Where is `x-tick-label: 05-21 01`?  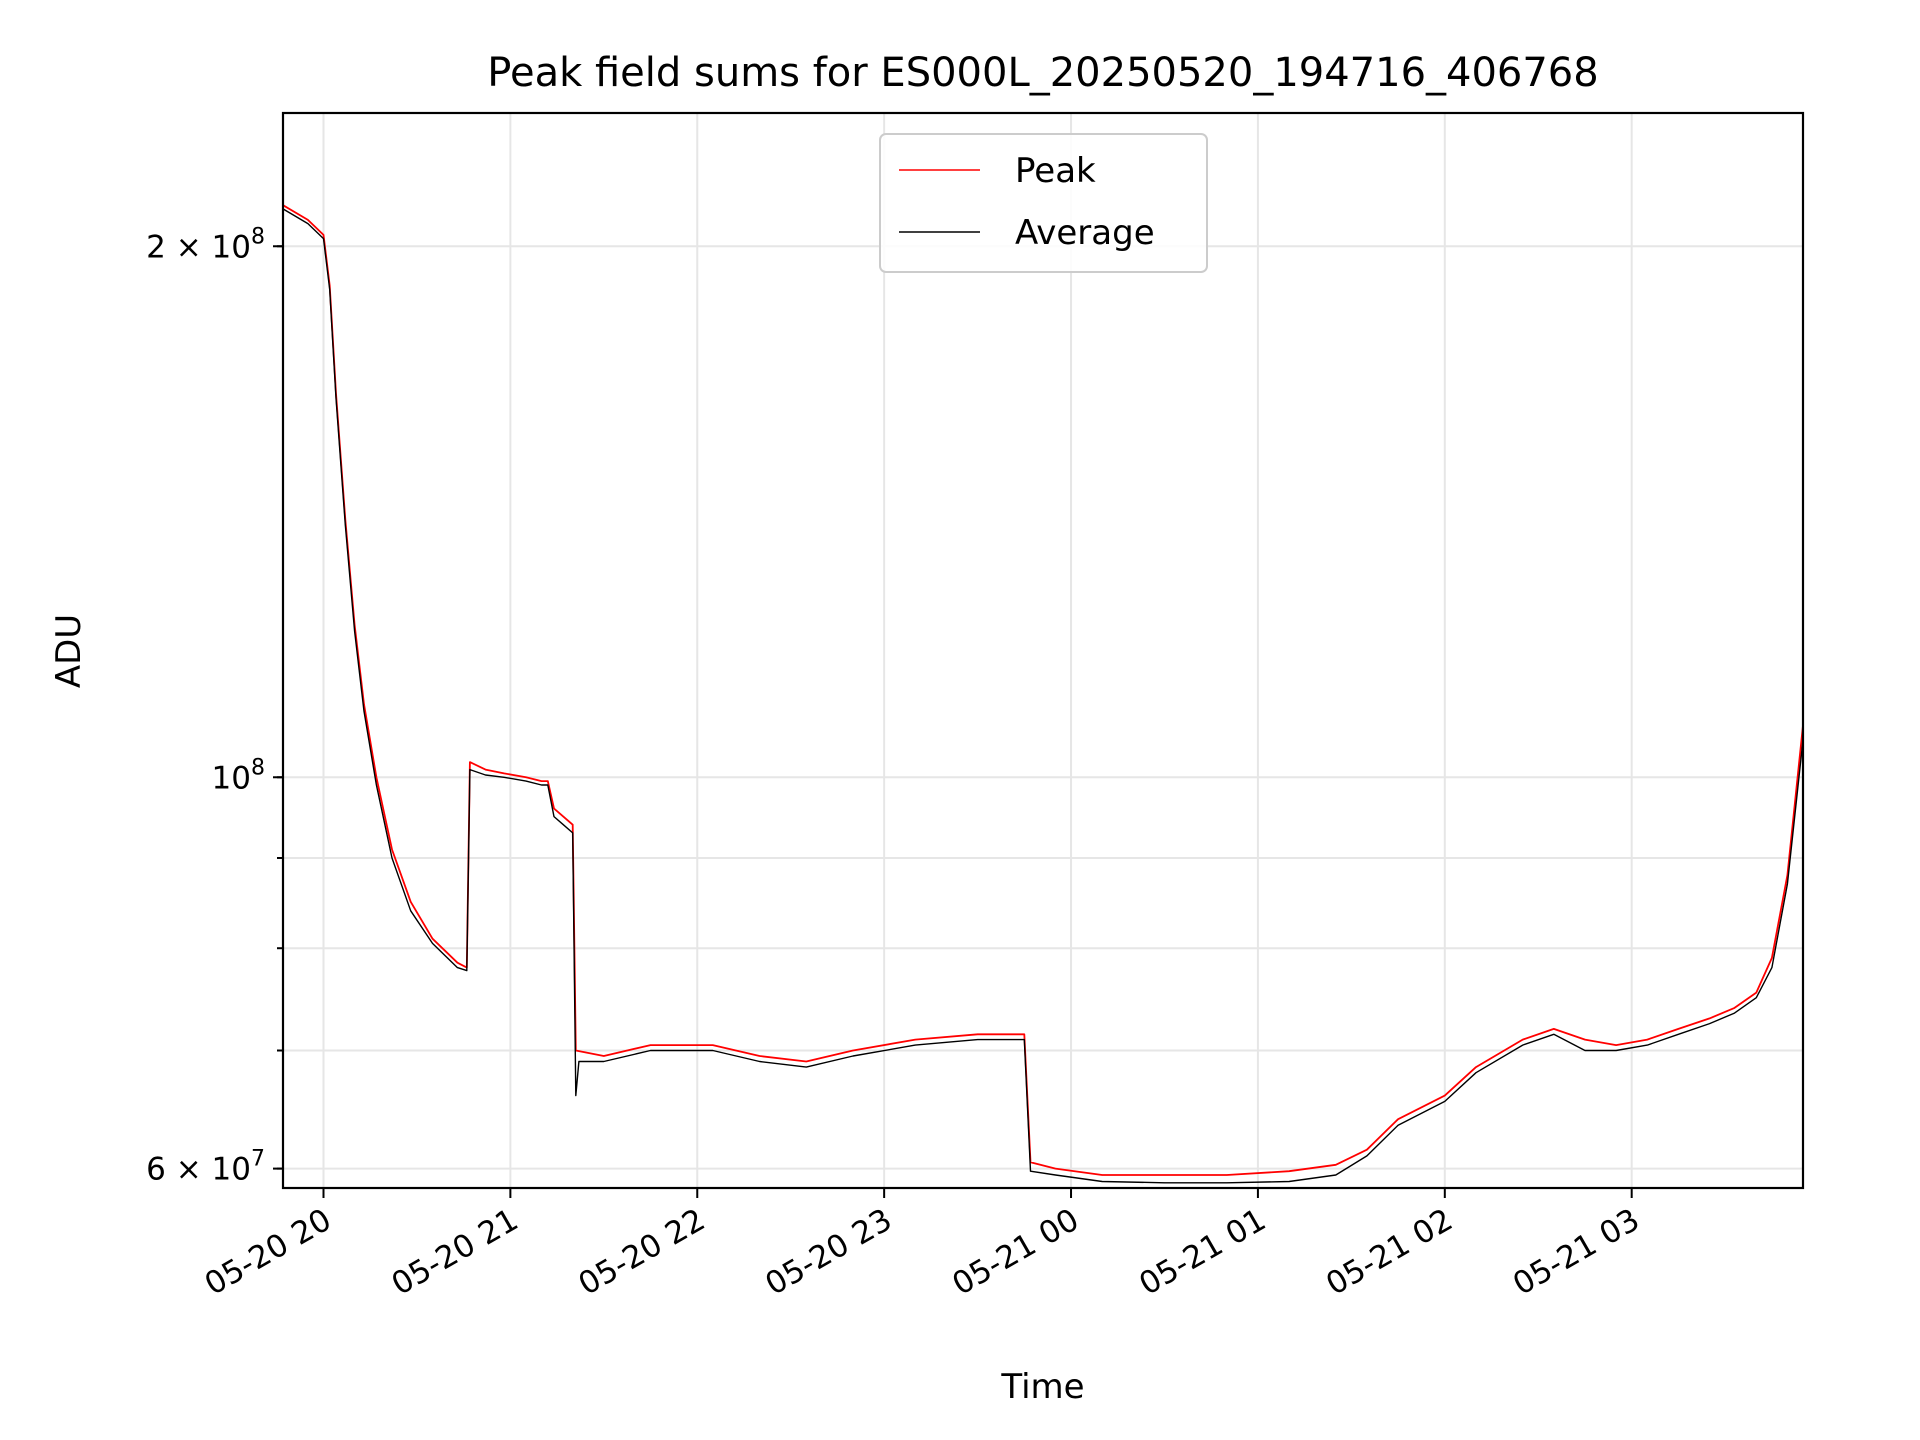 x-tick-label: 05-21 01 is located at coordinates (1202, 1252).